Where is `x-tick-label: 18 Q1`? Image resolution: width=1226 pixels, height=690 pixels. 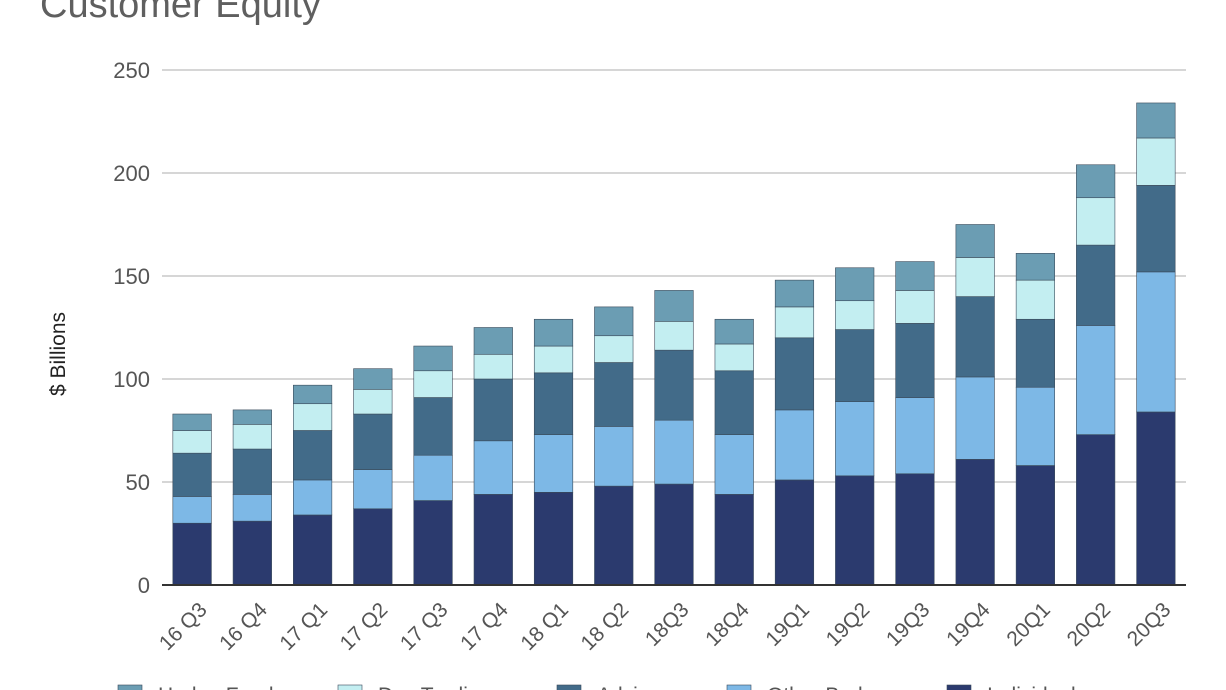
x-tick-label: 18 Q1 is located at coordinates (544, 626).